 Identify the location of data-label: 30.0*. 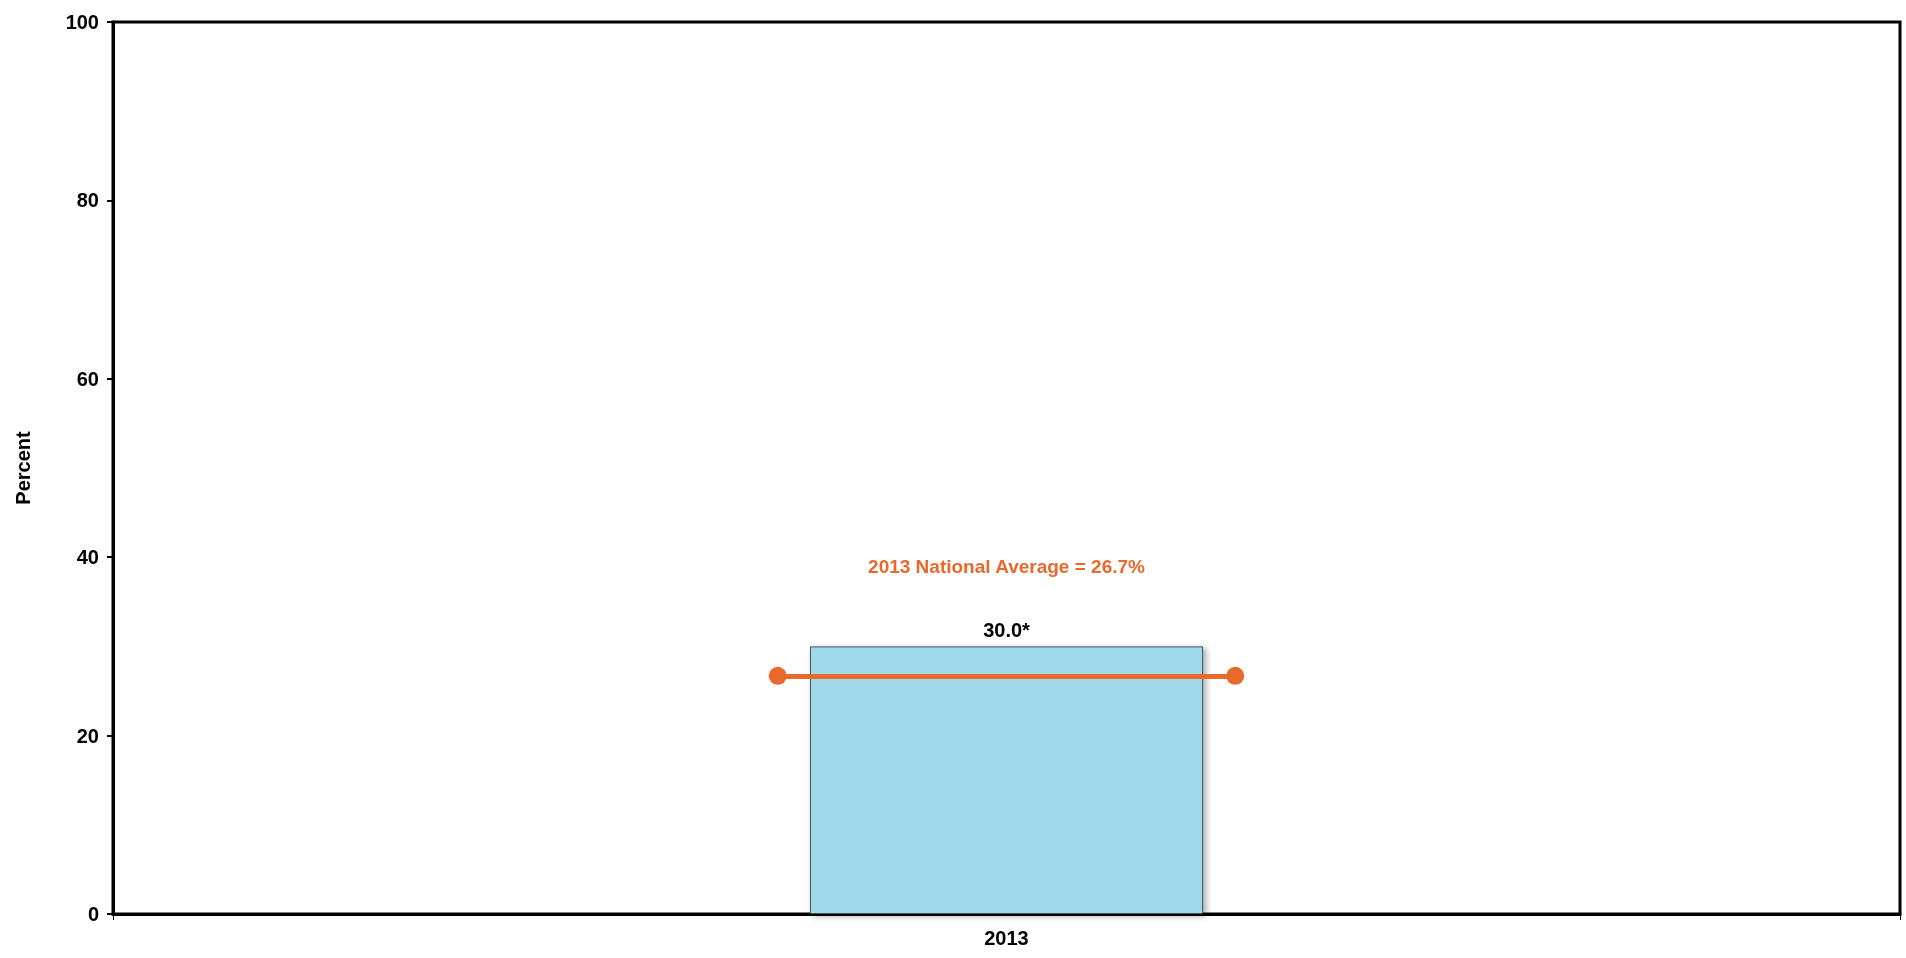
(1007, 630).